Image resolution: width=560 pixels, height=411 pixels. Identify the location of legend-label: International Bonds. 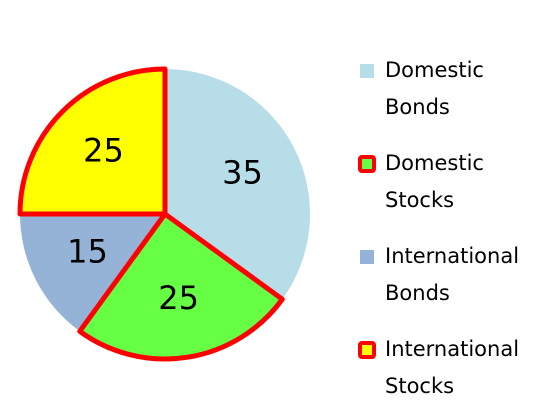
(452, 274).